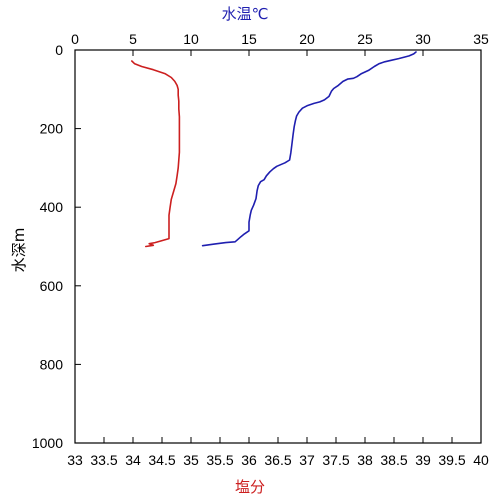 The width and height of the screenshot is (500, 500). I want to click on x-top-tick-label: 10, so click(191, 39).